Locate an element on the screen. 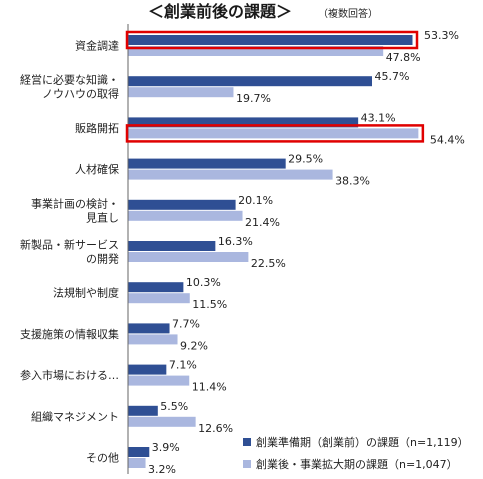 The height and width of the screenshot is (479, 483). category-label: 見直し is located at coordinates (102, 217).